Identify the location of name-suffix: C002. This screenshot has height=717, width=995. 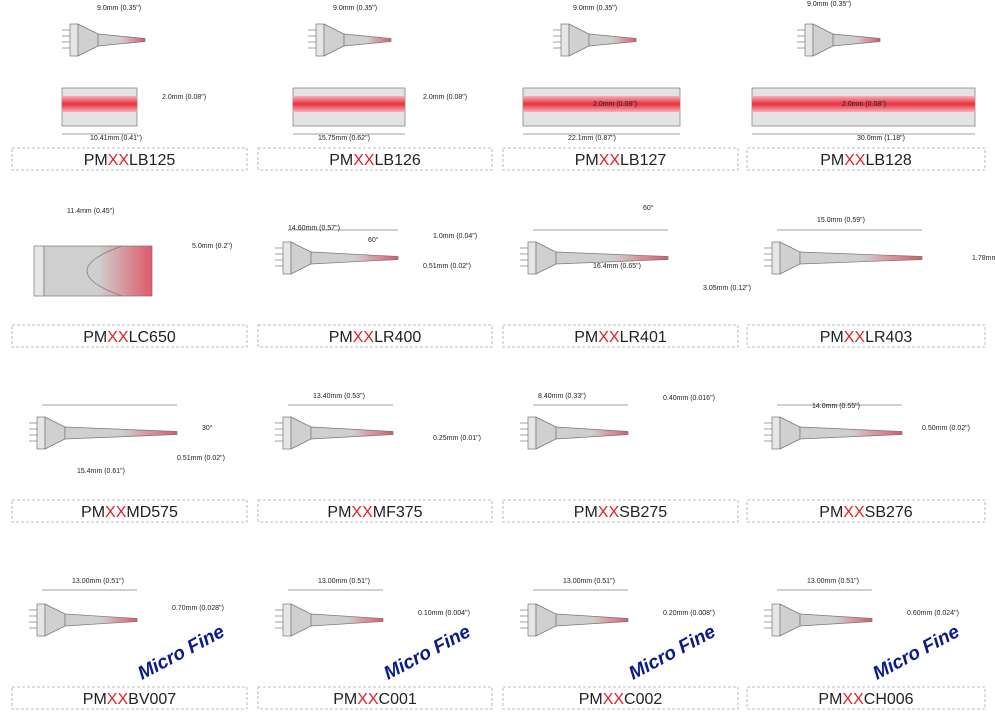
(643, 699).